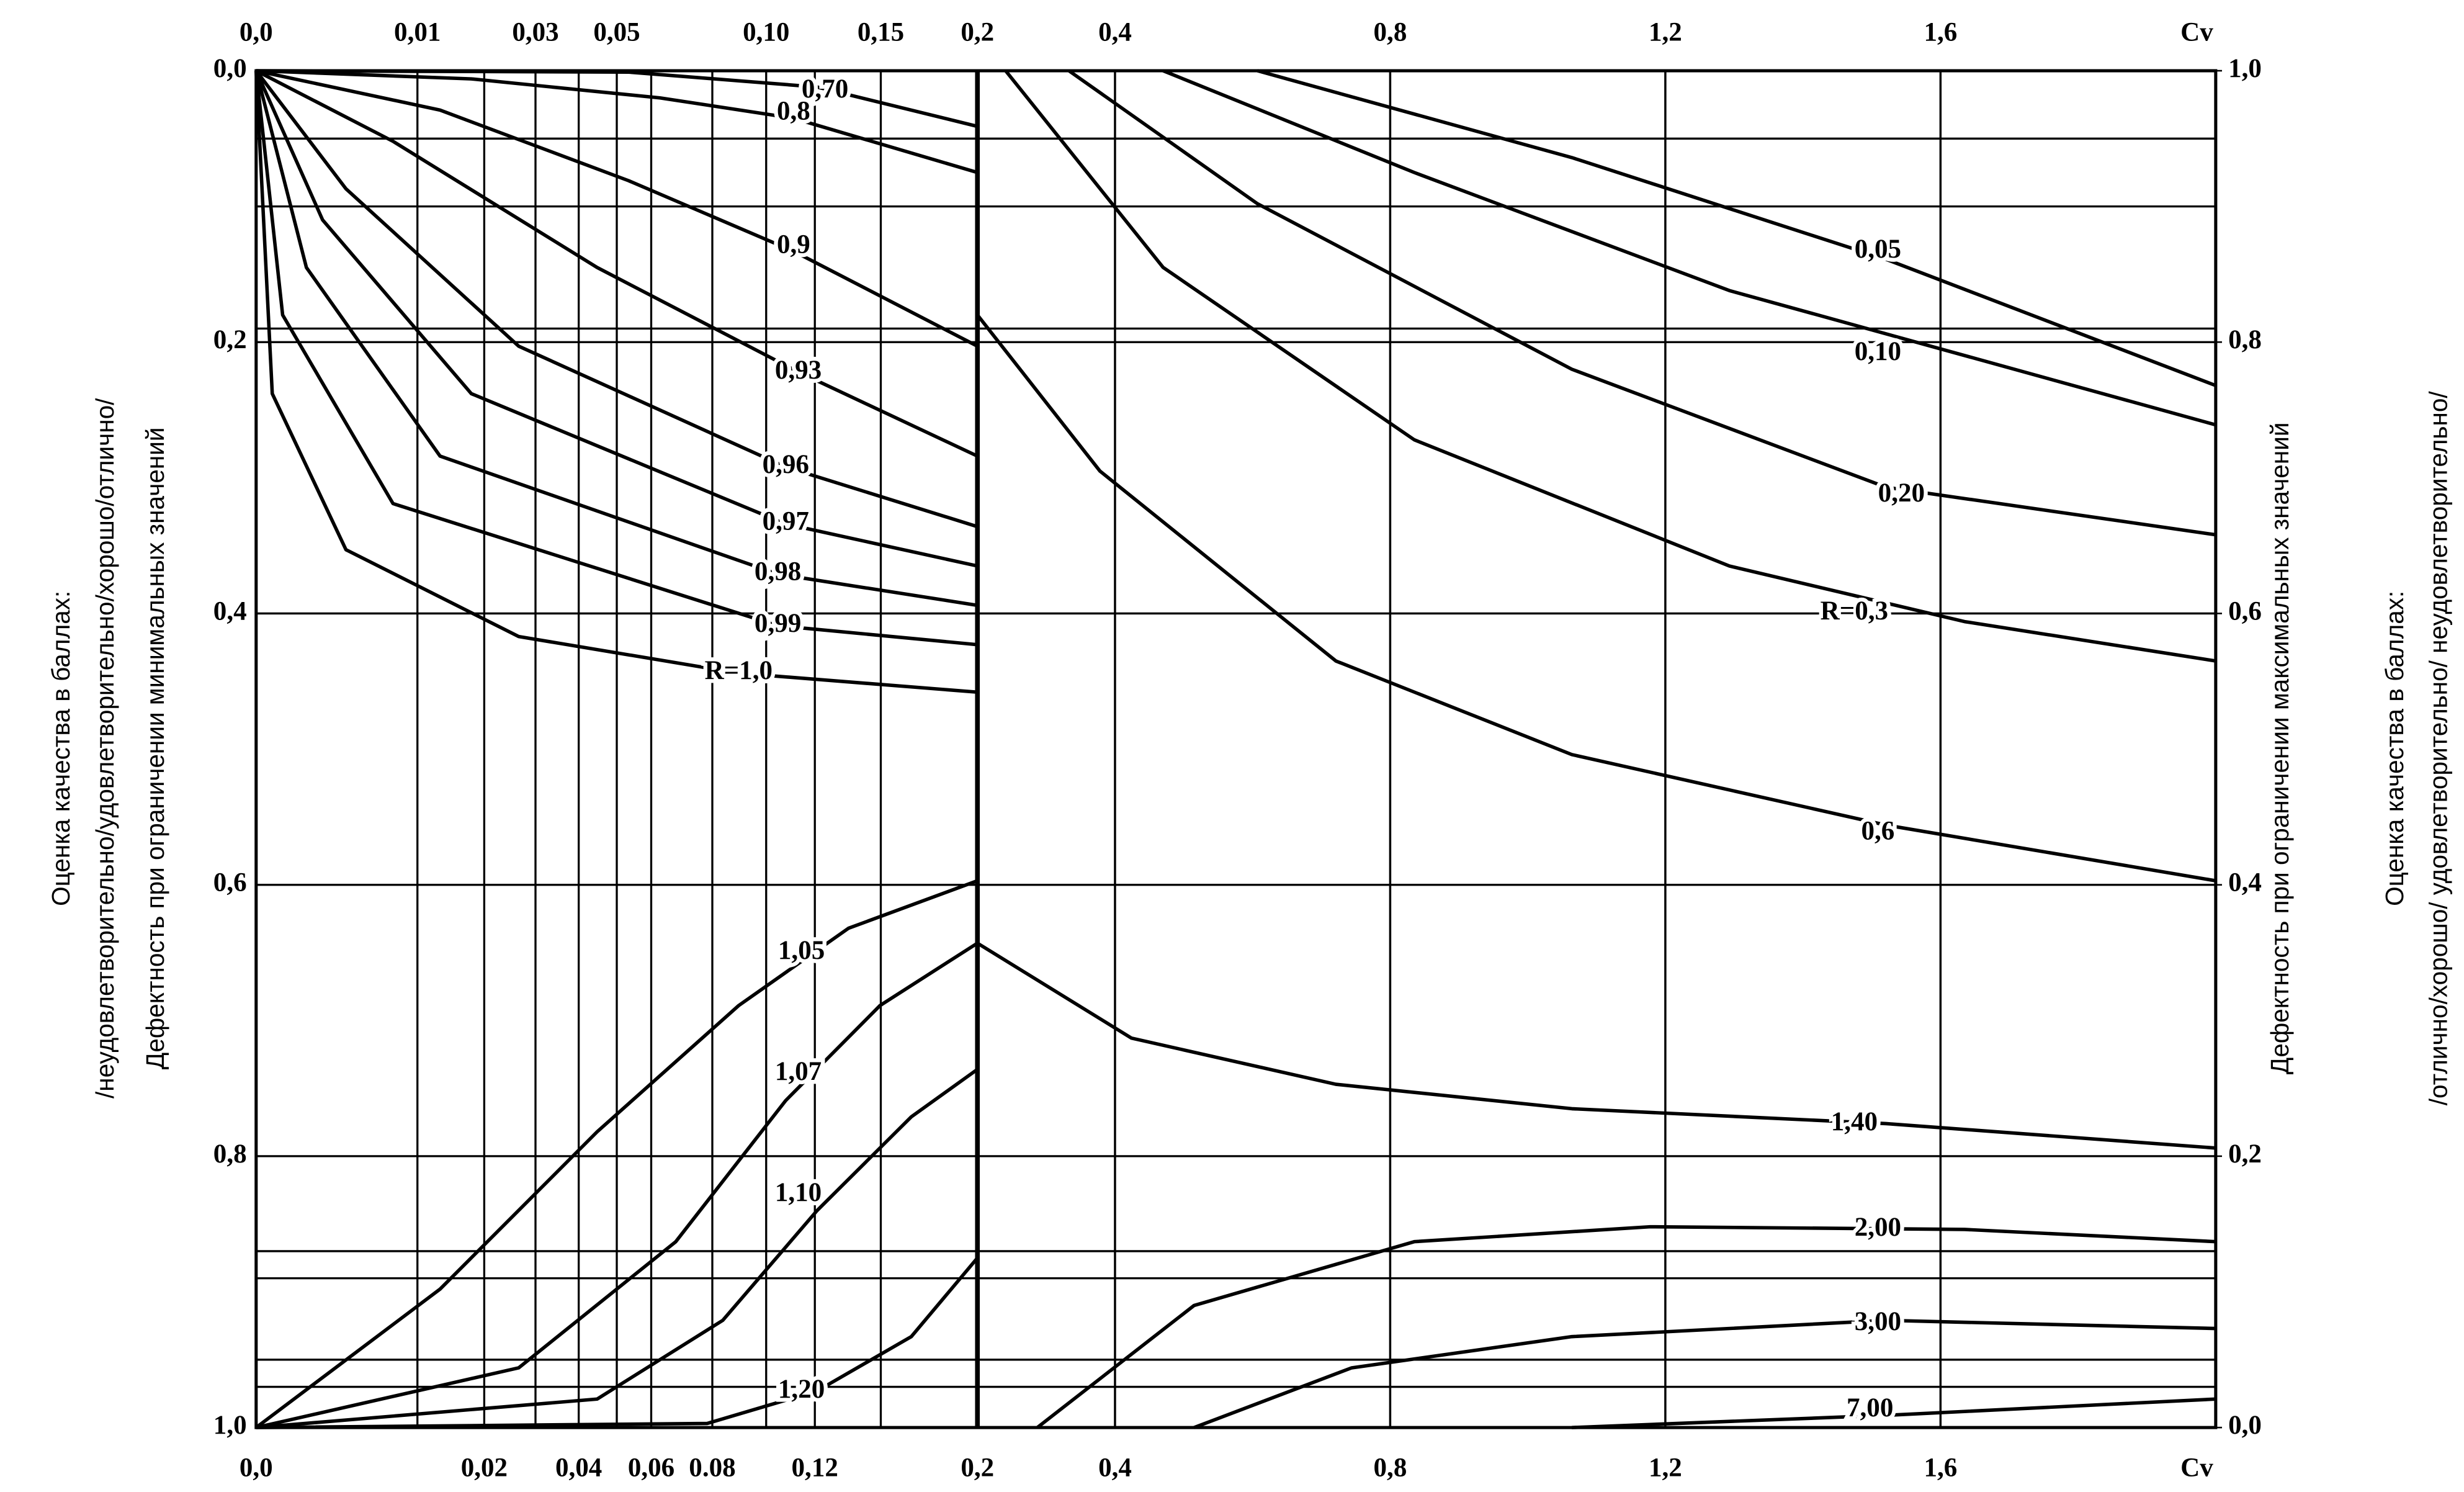 The height and width of the screenshot is (1492, 2464). What do you see at coordinates (535, 32) in the screenshot?
I see `x2-tick-label: 0,03` at bounding box center [535, 32].